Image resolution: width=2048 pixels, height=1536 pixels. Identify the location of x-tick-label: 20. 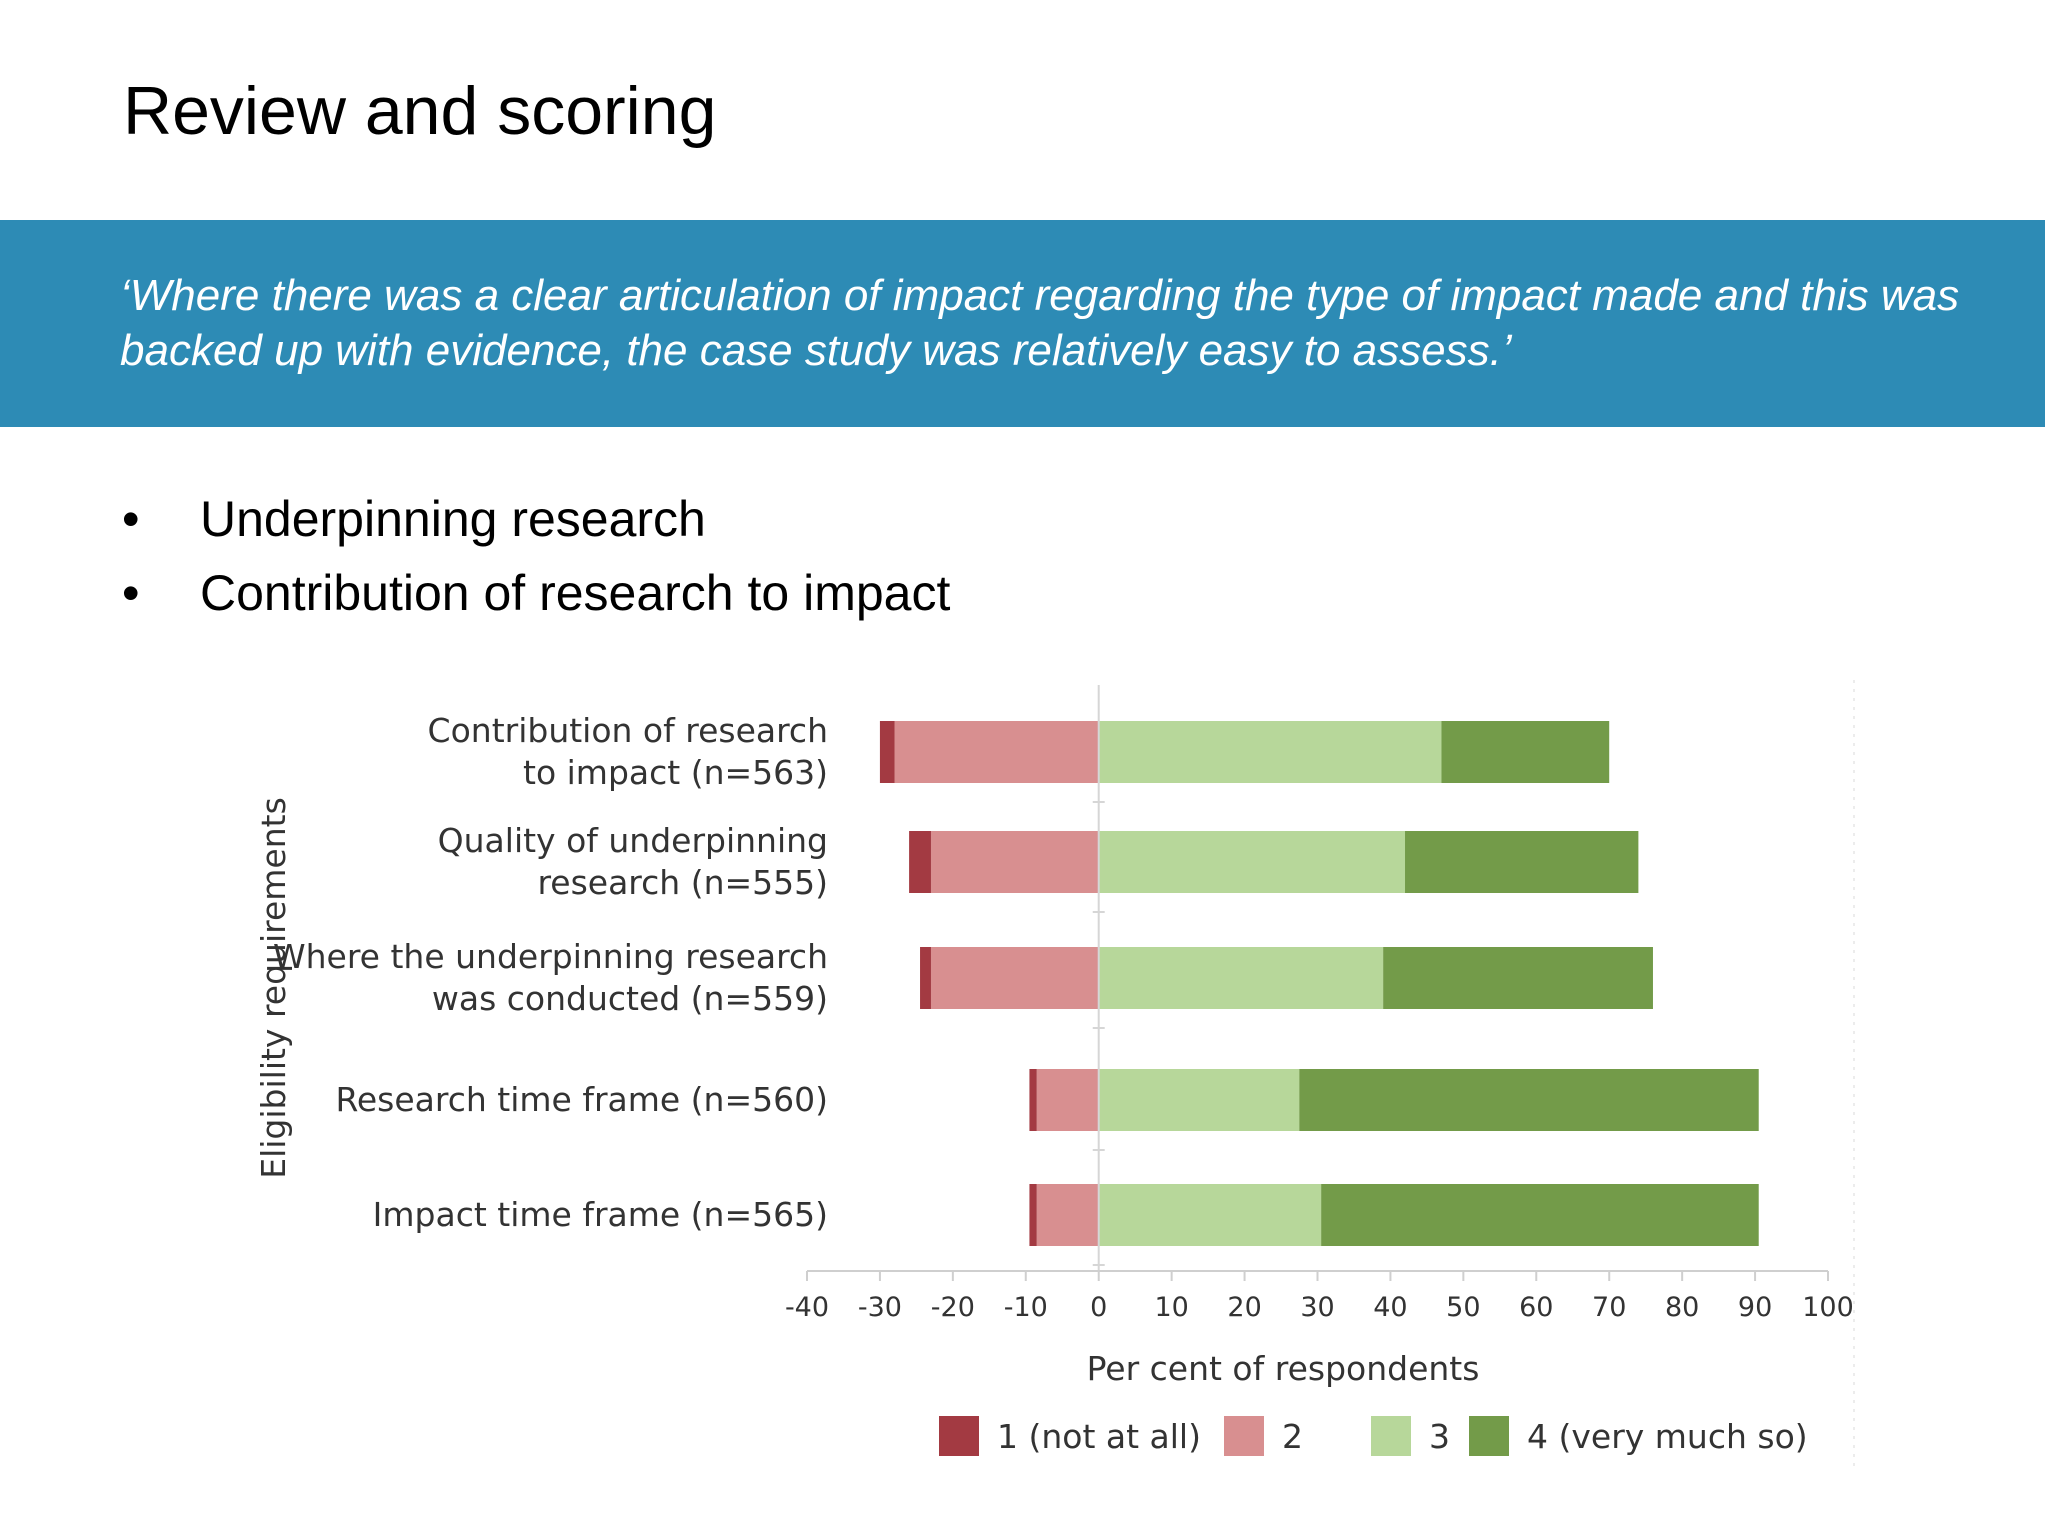
(1244, 1307).